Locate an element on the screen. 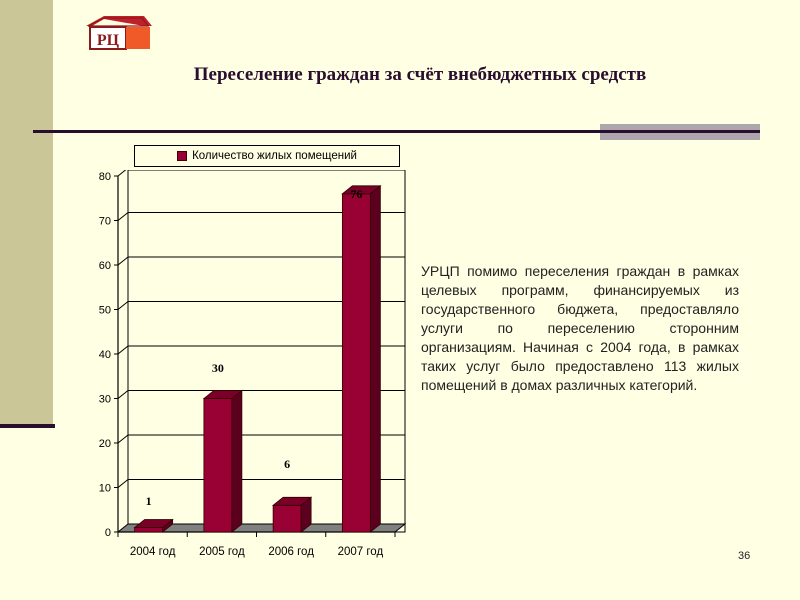  y-tick-label: 80 is located at coordinates (105, 177).